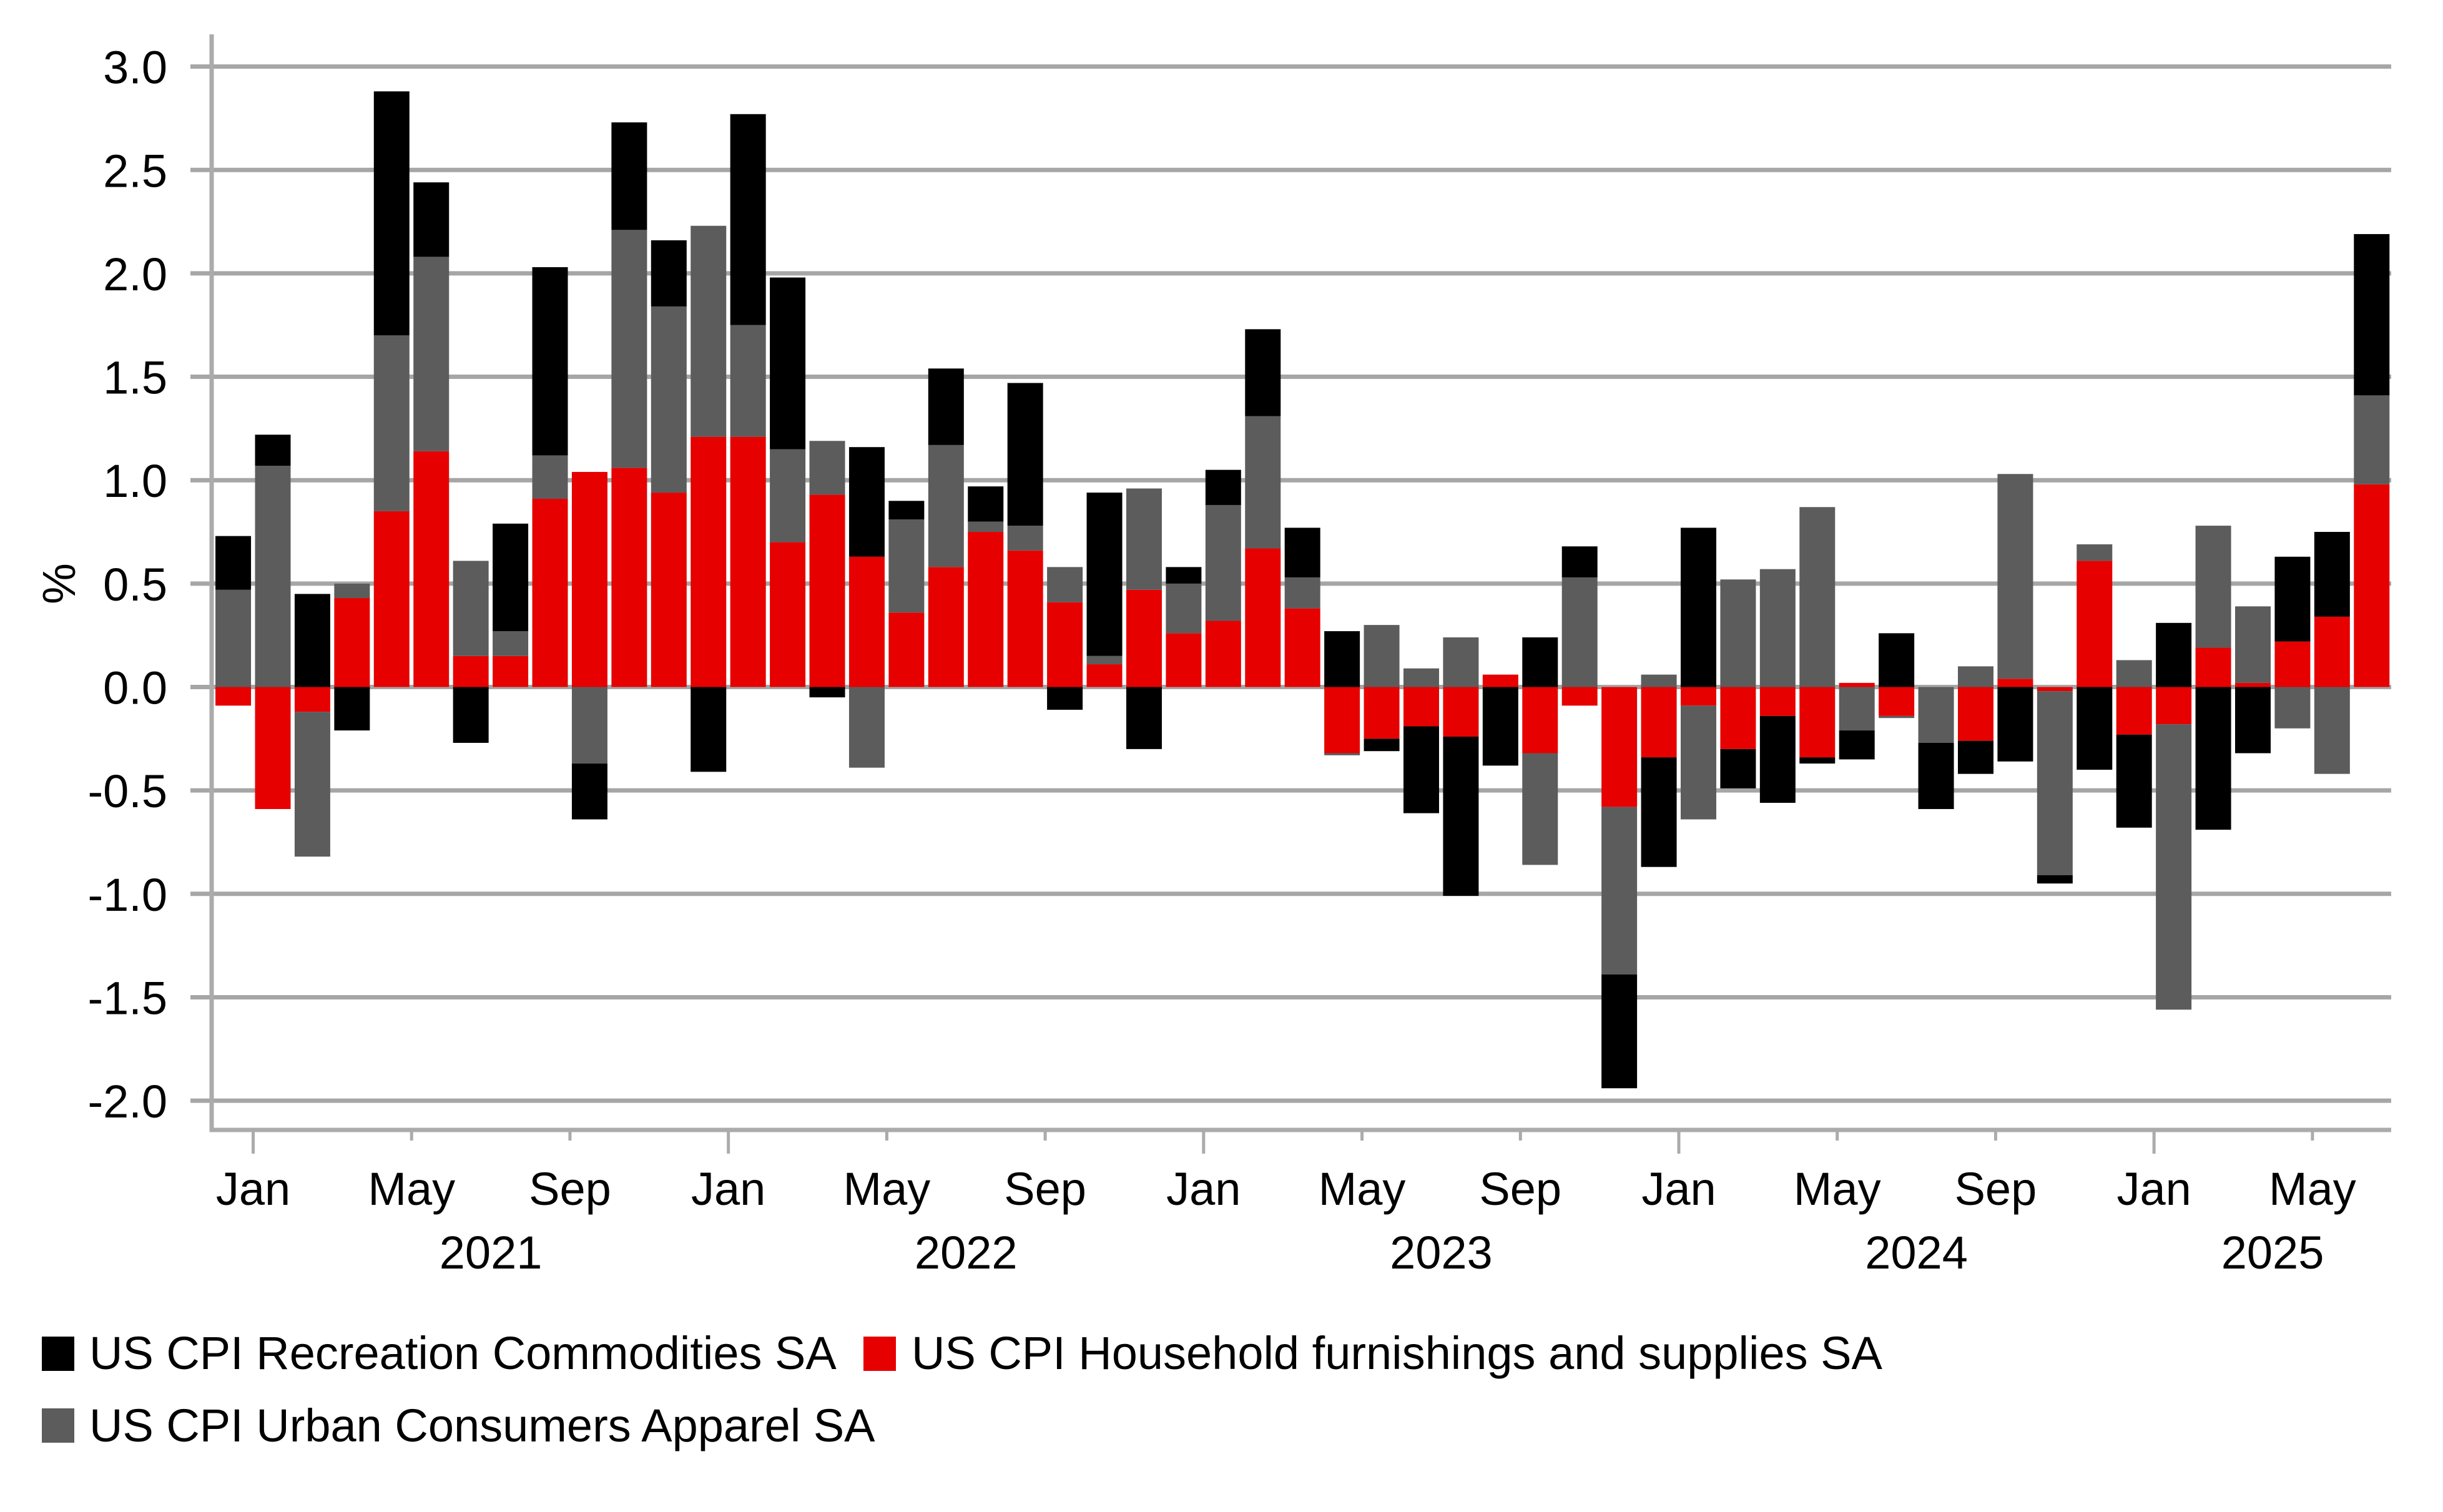 The width and height of the screenshot is (2443, 1512). I want to click on bar-stack: 2022-11, so click(1144, 618).